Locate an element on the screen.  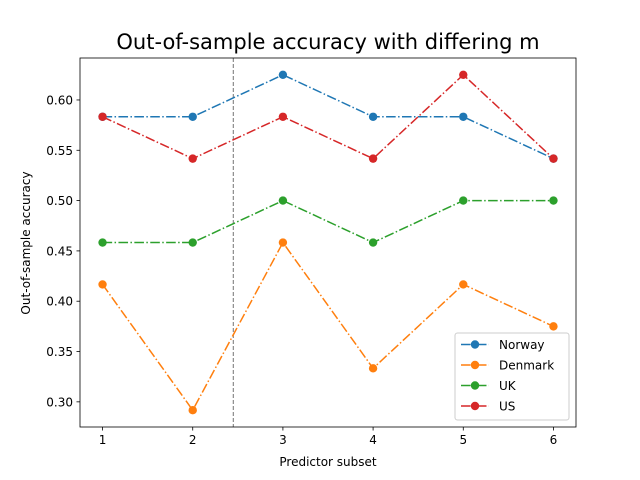
y-tick-label: 0.55 is located at coordinates (59, 151).